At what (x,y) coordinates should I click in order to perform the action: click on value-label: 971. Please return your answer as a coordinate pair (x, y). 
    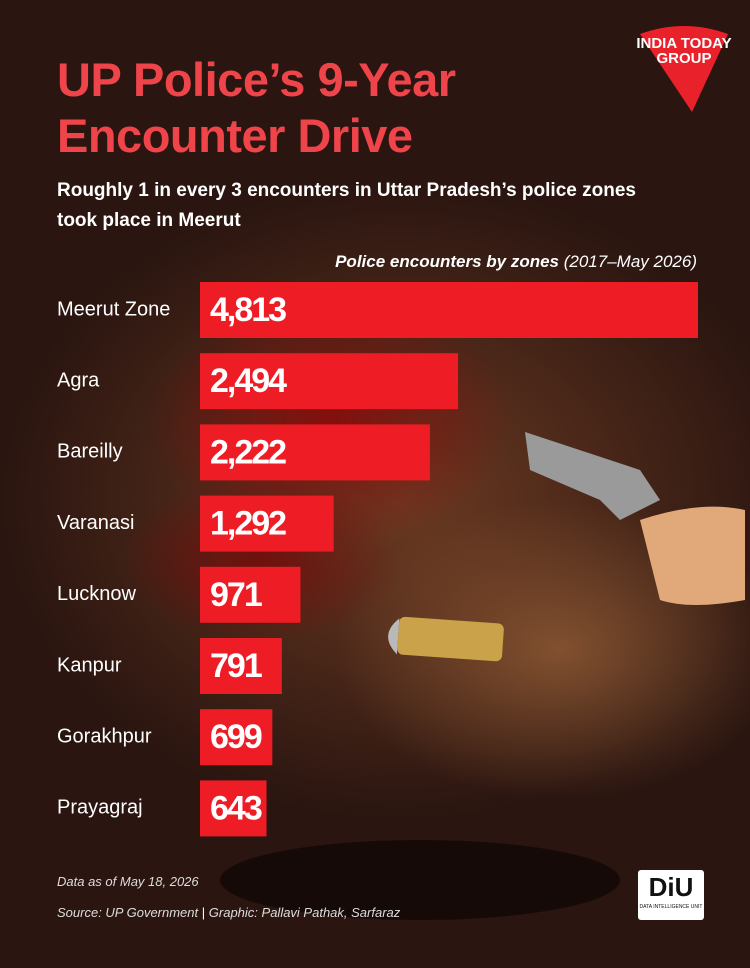
    Looking at the image, I should click on (236, 595).